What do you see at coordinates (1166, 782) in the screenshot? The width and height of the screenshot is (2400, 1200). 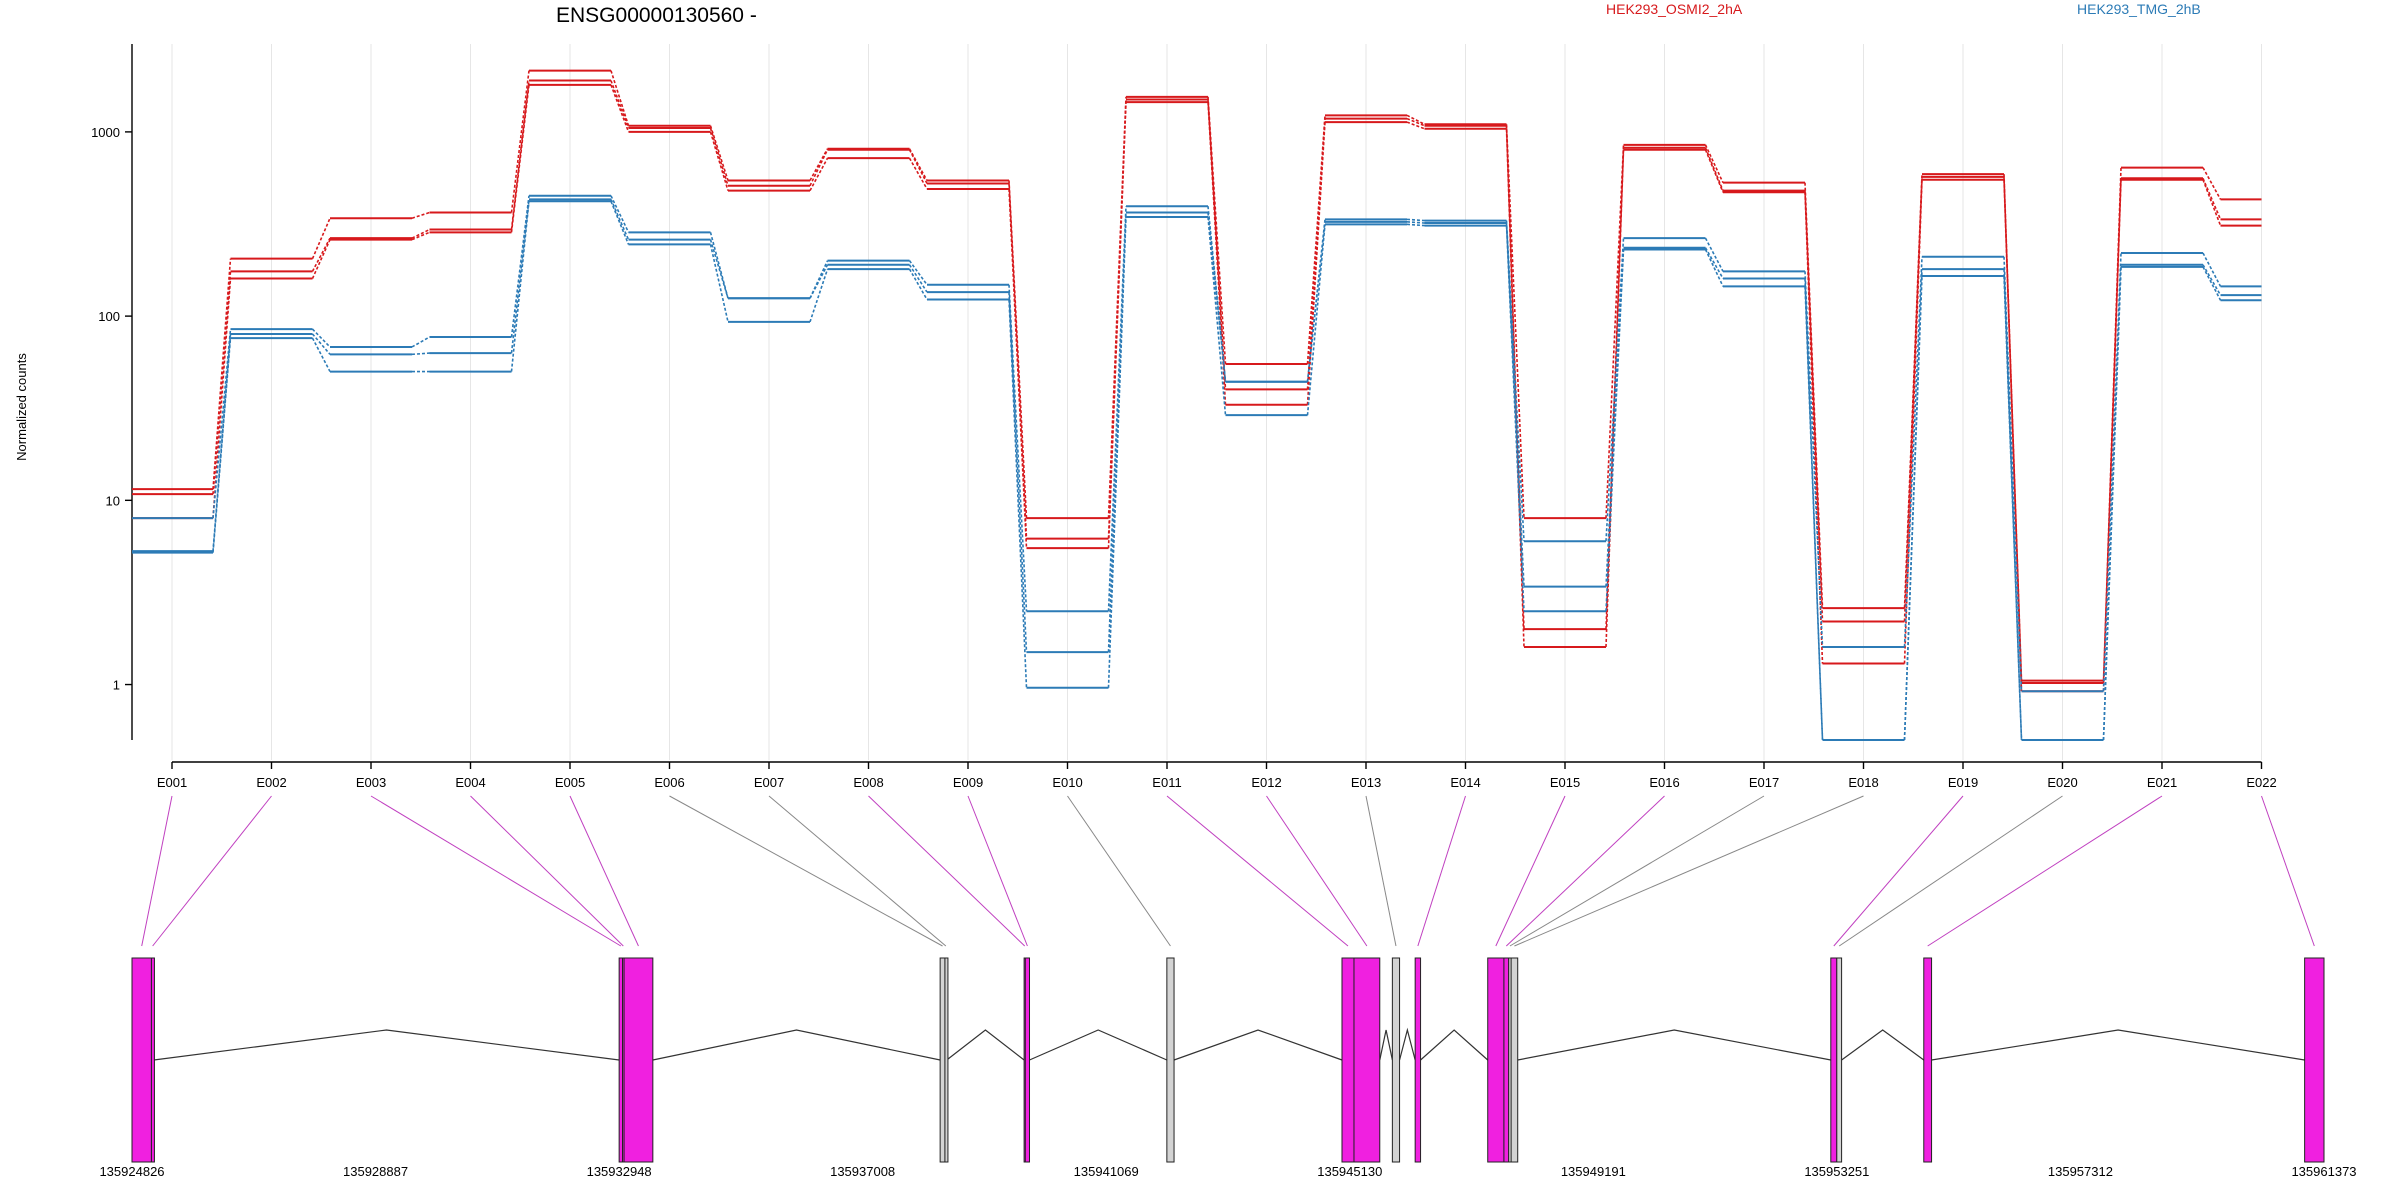 I see `exon-label: E011` at bounding box center [1166, 782].